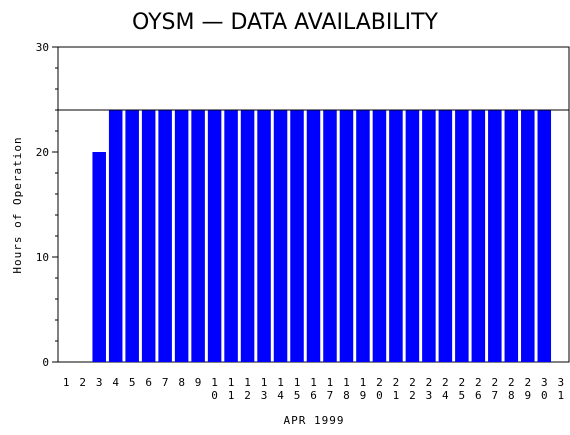  What do you see at coordinates (42, 257) in the screenshot?
I see `y-tick-label: 10` at bounding box center [42, 257].